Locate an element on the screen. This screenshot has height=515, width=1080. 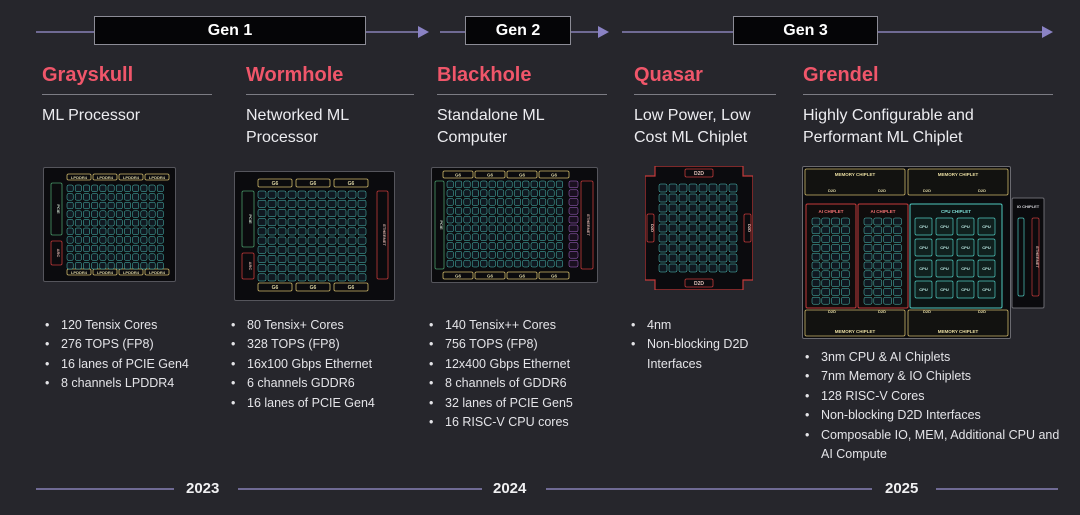
product-name: Wormhole is located at coordinates (295, 75).